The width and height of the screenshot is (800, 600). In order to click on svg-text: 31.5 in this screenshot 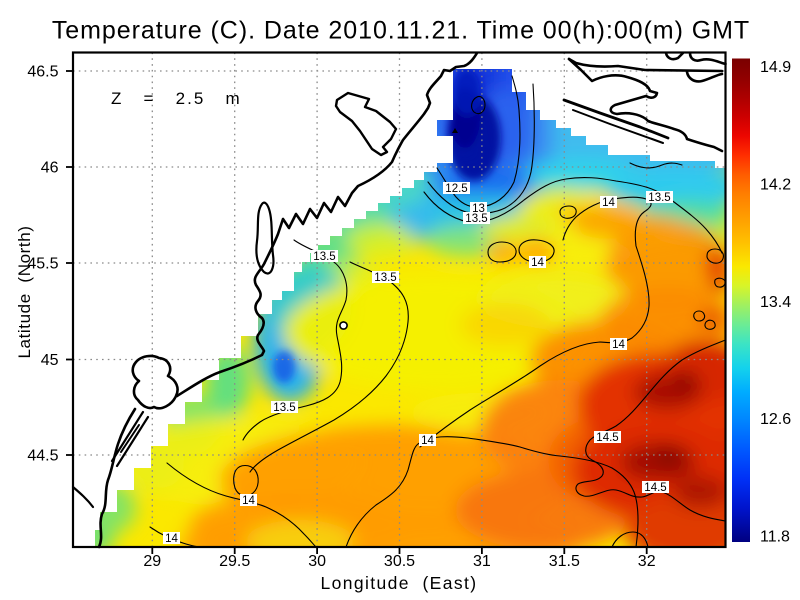, I will do `click(564, 561)`.